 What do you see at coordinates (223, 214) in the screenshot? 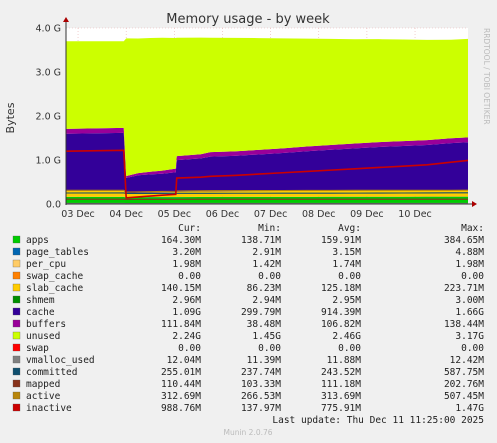
I see `x-tick-label: 06 Dec` at bounding box center [223, 214].